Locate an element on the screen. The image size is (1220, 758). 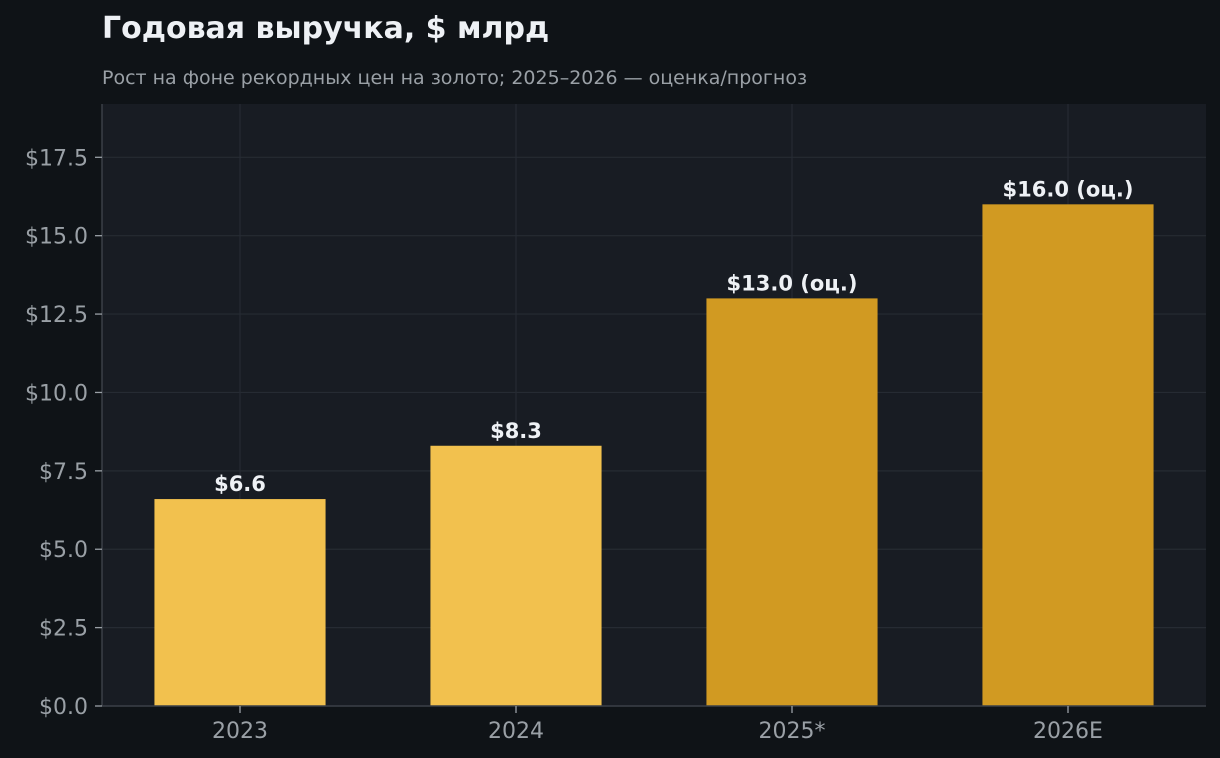
y-tick-label: $5.0 is located at coordinates (63, 550).